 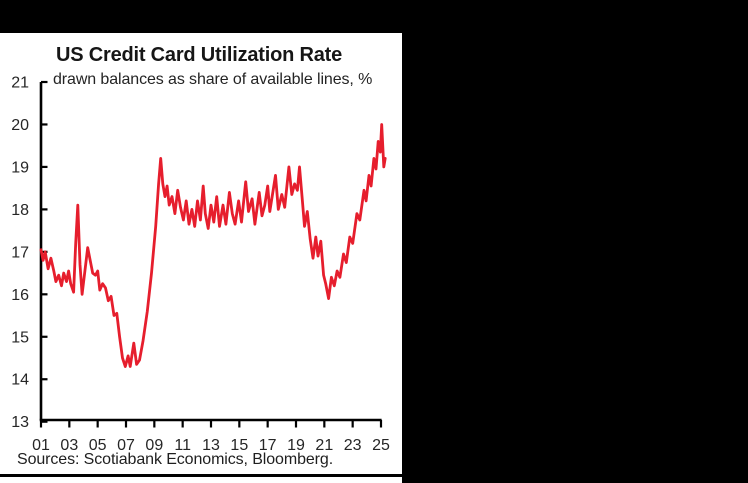 I want to click on y-tick-label: 13, so click(x=20, y=422).